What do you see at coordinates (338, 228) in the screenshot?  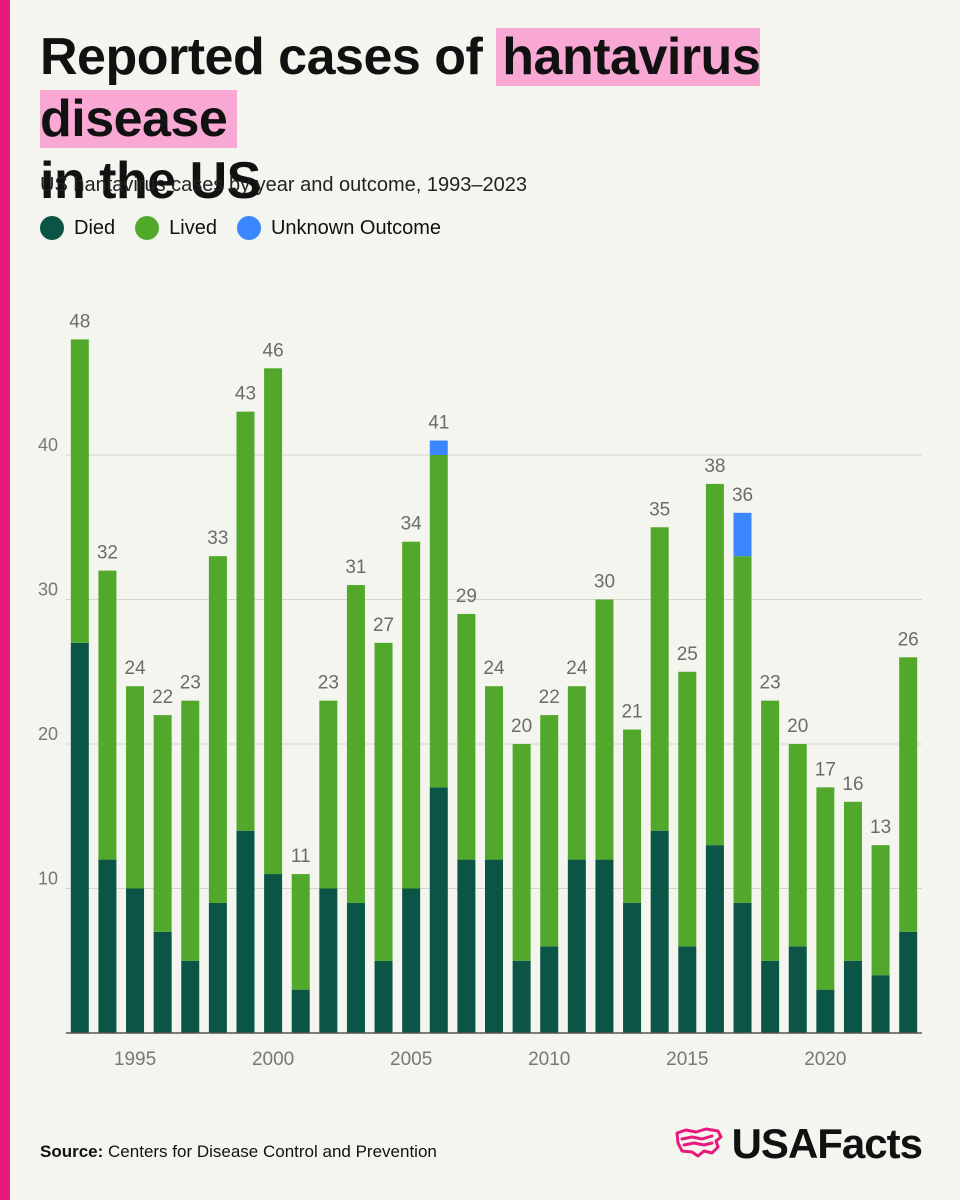 I see `legend-item-unknown: Unknown Outcome` at bounding box center [338, 228].